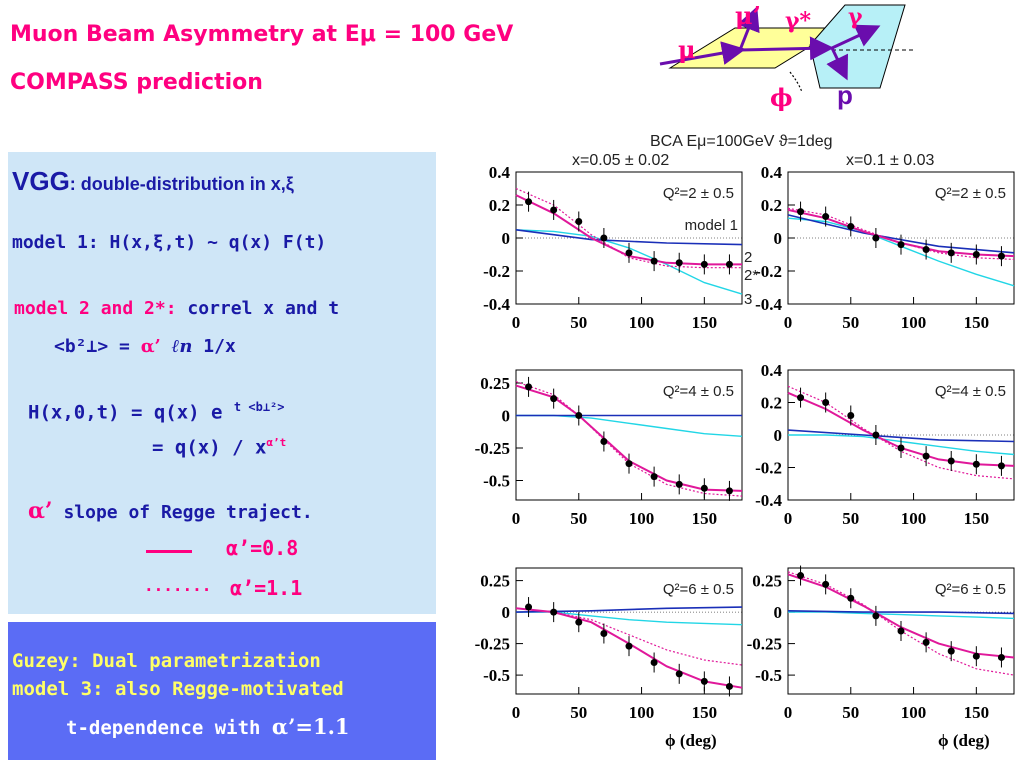 The height and width of the screenshot is (768, 1024). I want to click on xlabel-right: ϕ (deg), so click(964, 740).